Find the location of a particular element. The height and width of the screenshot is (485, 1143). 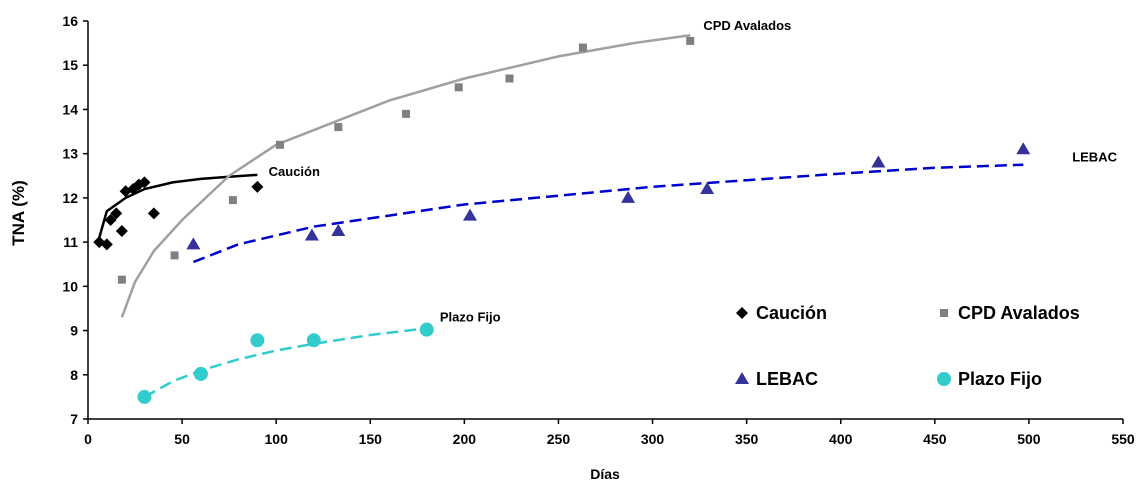

x-tick-label: 250 is located at coordinates (559, 439).